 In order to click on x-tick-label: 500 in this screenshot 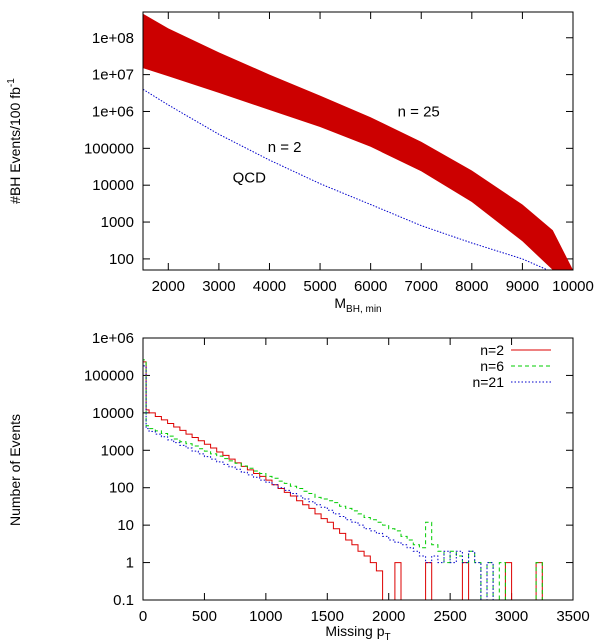, I will do `click(204, 616)`.